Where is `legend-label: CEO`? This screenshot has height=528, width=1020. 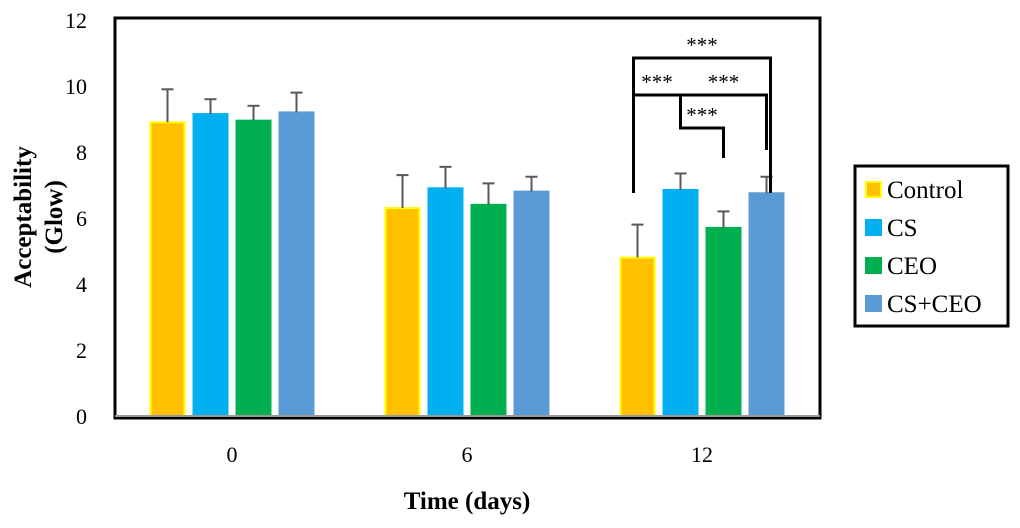
legend-label: CEO is located at coordinates (912, 266).